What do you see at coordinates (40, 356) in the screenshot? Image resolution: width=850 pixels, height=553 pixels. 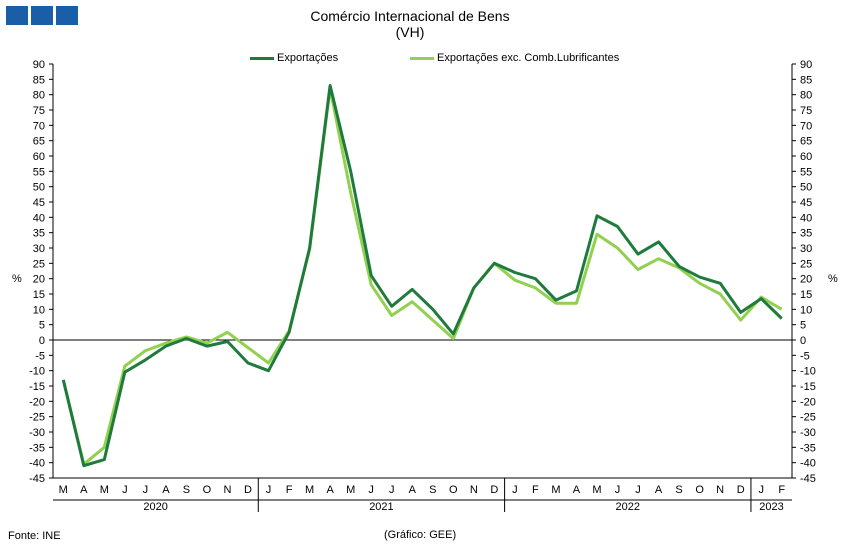 I see `y-tick-label-left: -5` at bounding box center [40, 356].